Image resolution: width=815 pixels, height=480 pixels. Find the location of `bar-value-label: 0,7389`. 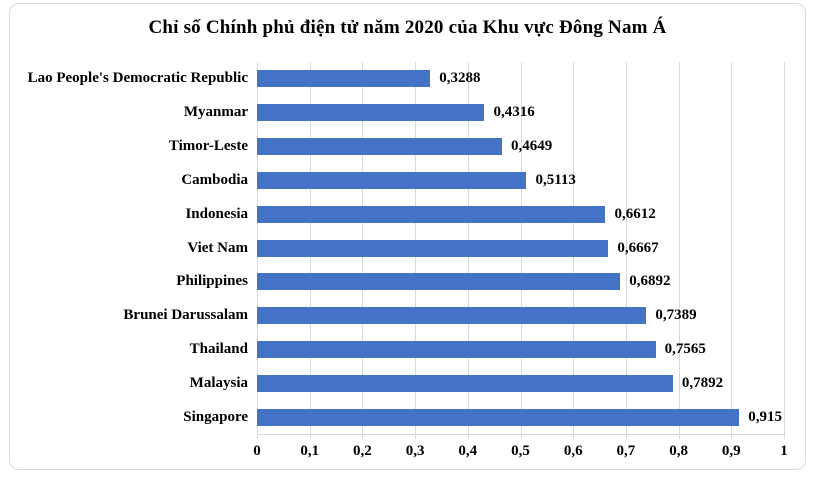

bar-value-label: 0,7389 is located at coordinates (676, 315).